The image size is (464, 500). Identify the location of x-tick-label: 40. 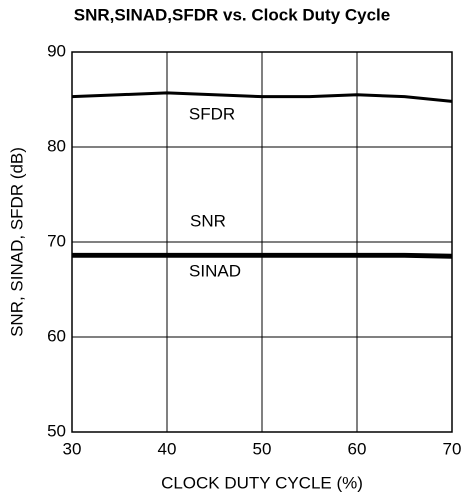
(167, 448).